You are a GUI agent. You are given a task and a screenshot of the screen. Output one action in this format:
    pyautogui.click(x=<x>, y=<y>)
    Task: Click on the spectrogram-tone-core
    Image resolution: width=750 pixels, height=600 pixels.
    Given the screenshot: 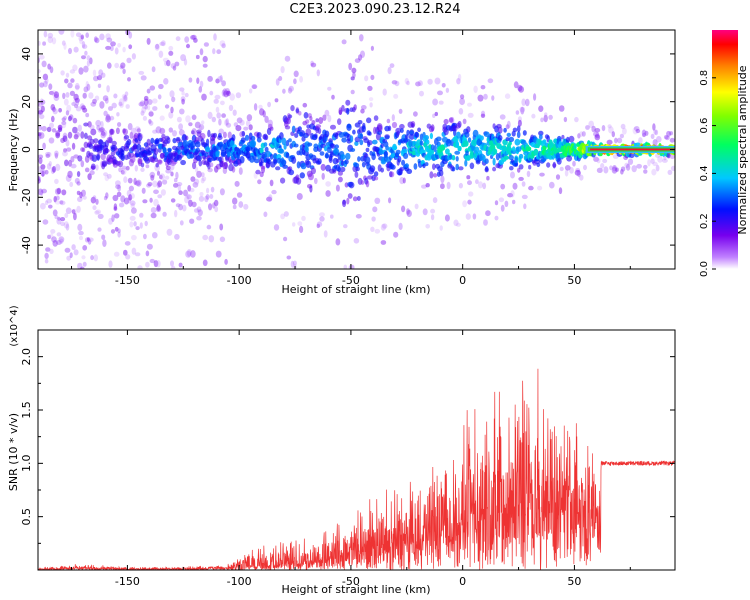 What is the action you would take?
    pyautogui.click(x=632, y=149)
    